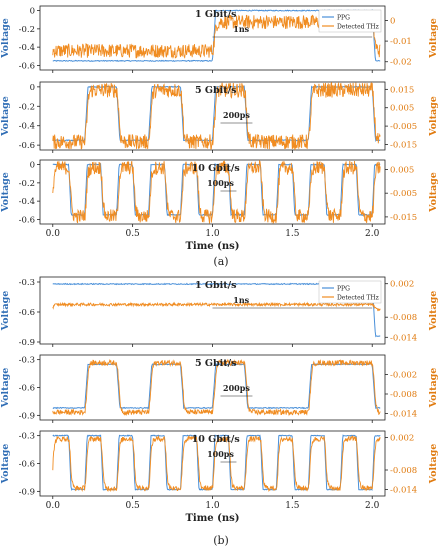  Describe the element at coordinates (402, 90) in the screenshot. I see `y2-tick-label: 0.015` at that location.